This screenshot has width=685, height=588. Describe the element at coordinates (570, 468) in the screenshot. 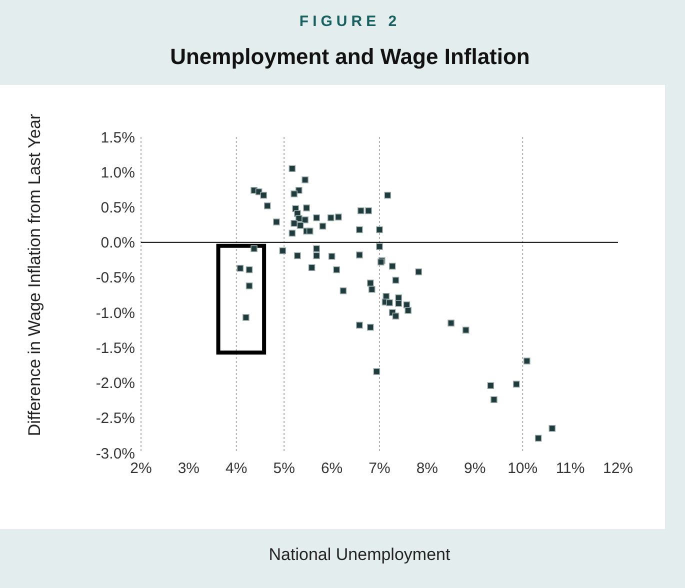

I see `x-tick-label: 11%` at that location.